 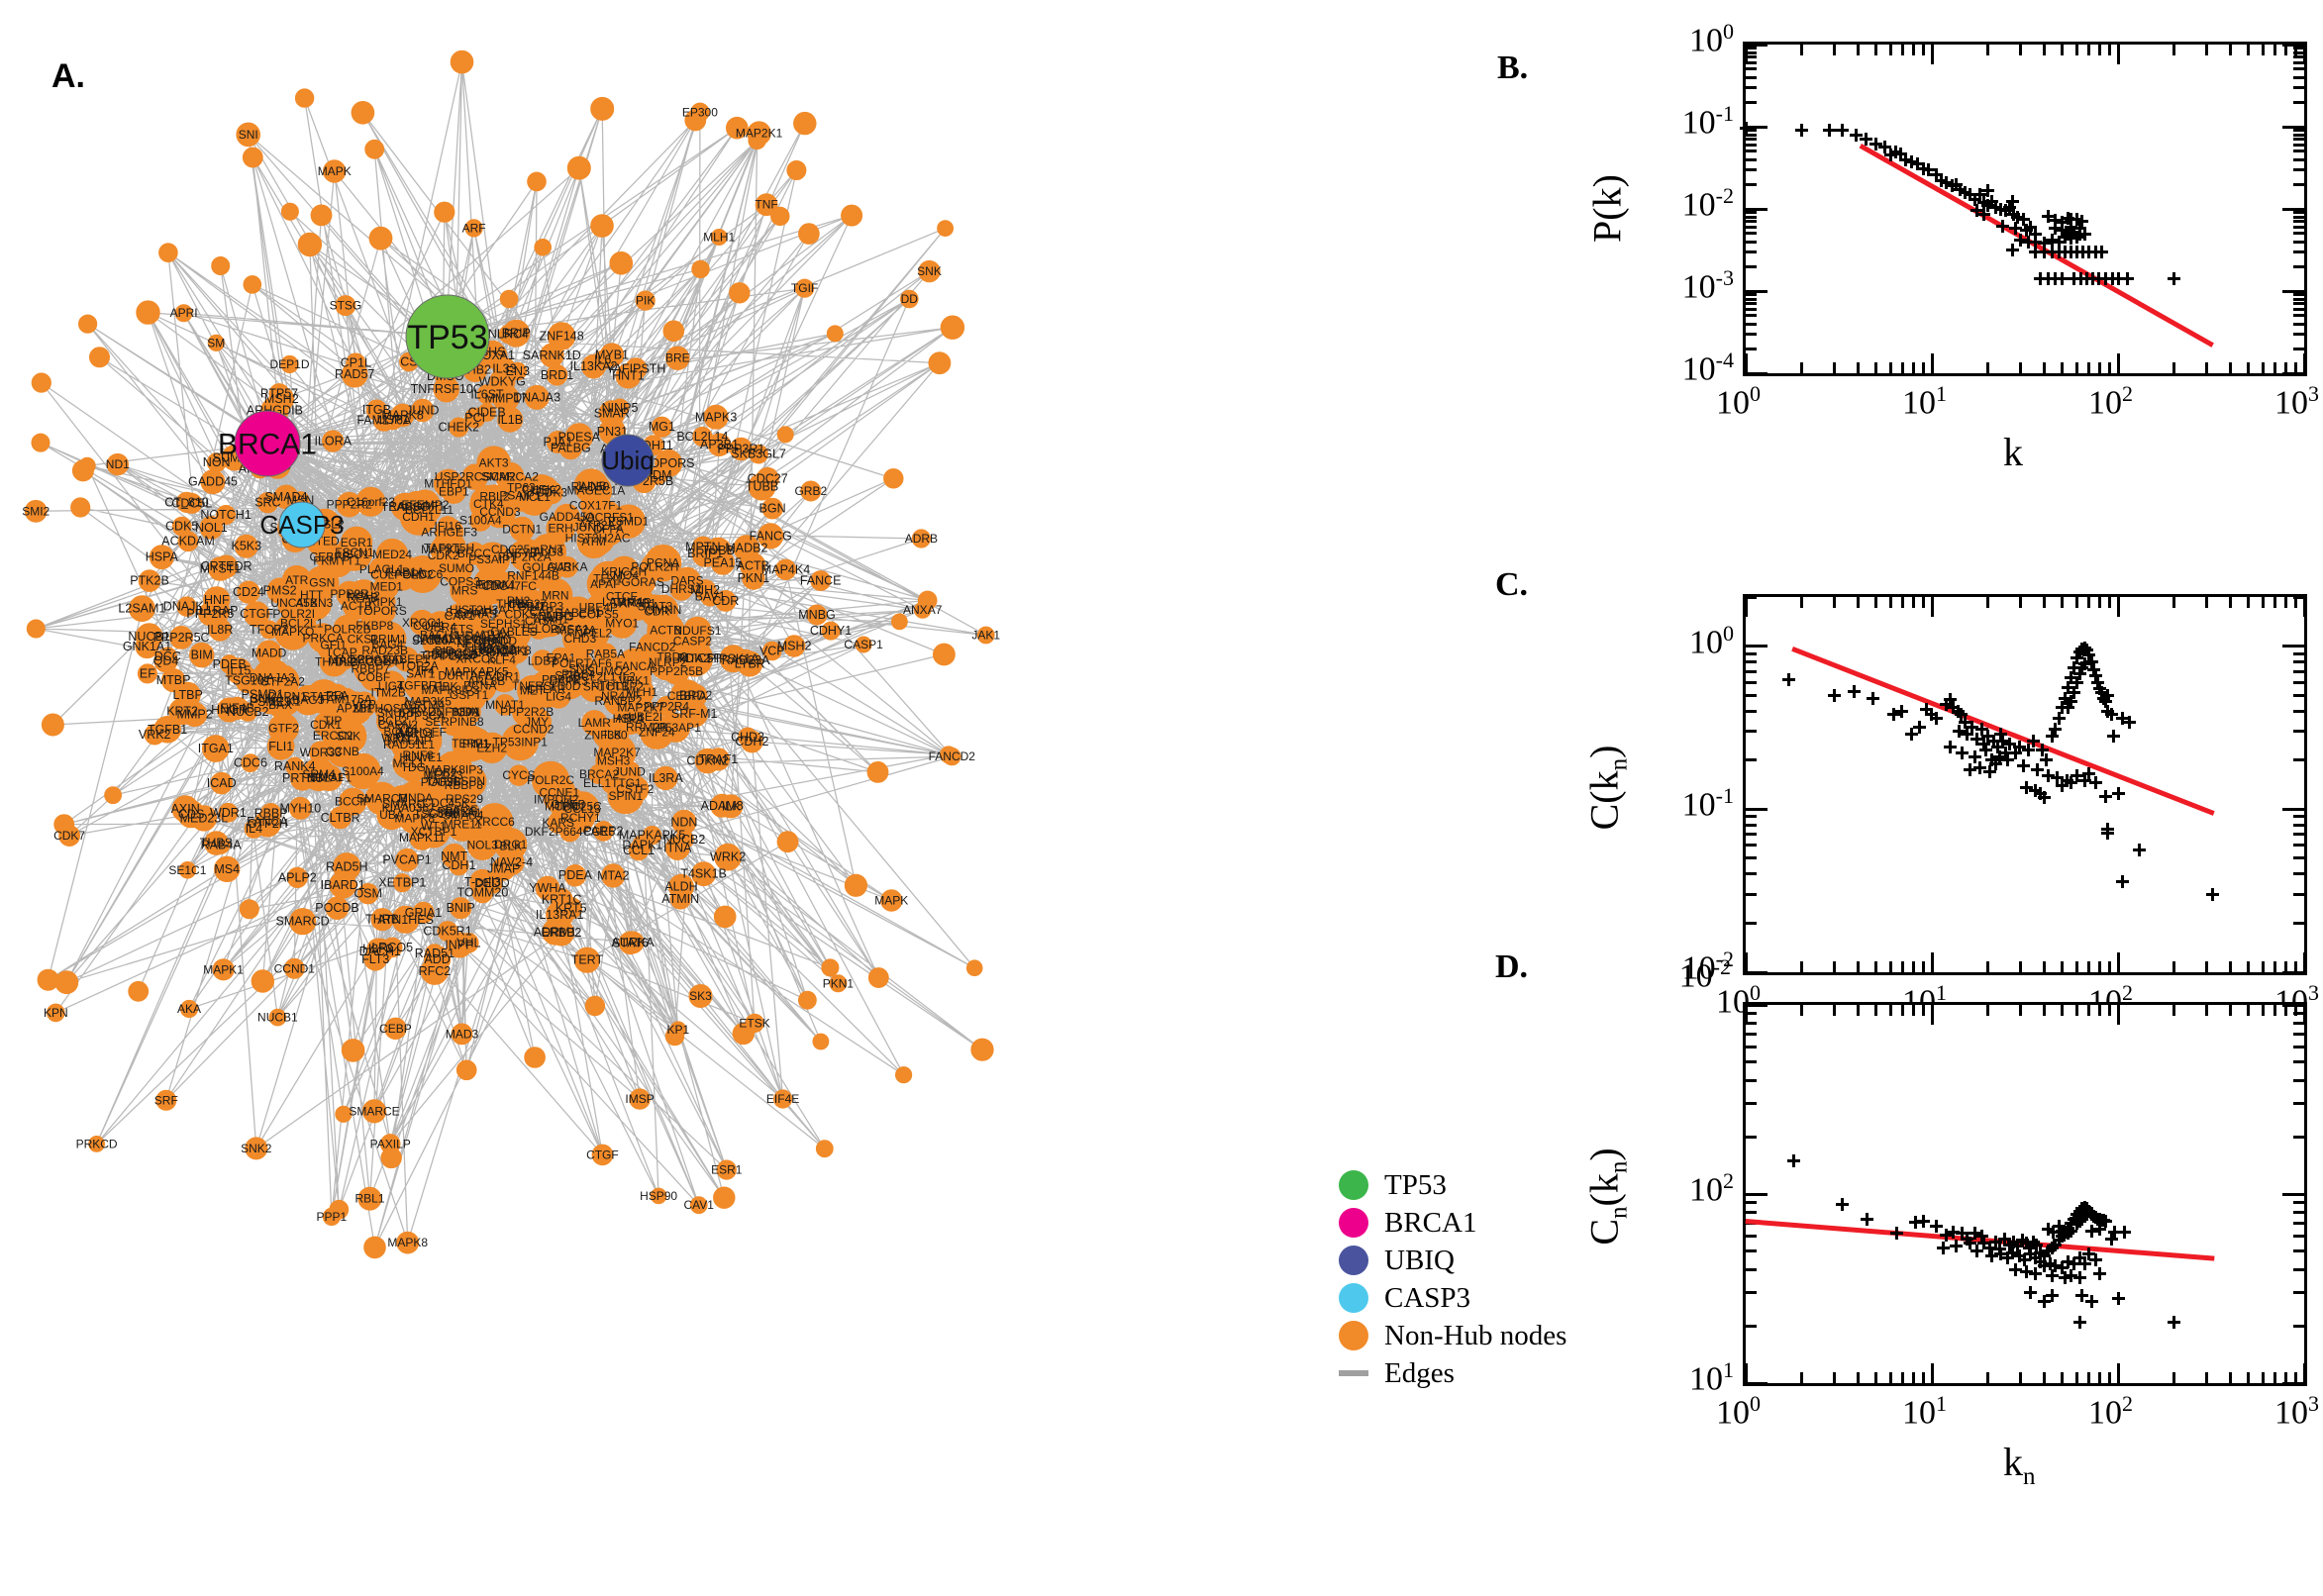 What do you see at coordinates (342, 652) in the screenshot?
I see `svg-text: TCAP` at bounding box center [342, 652].